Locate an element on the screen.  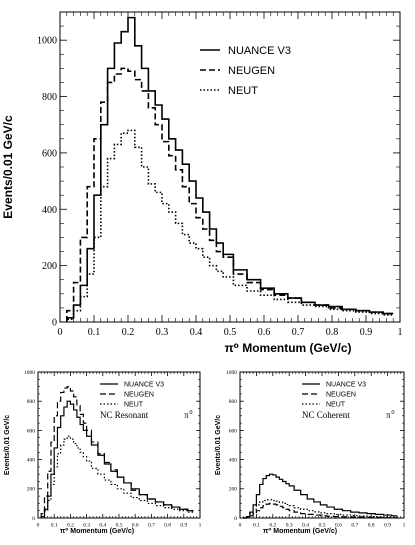
panel-annotation: NC Coherent is located at coordinates (326, 415).